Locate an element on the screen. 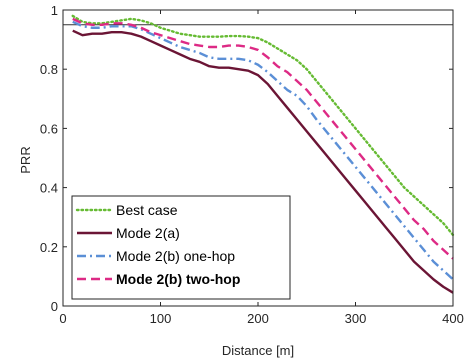  x-tick-label: 100 is located at coordinates (161, 318).